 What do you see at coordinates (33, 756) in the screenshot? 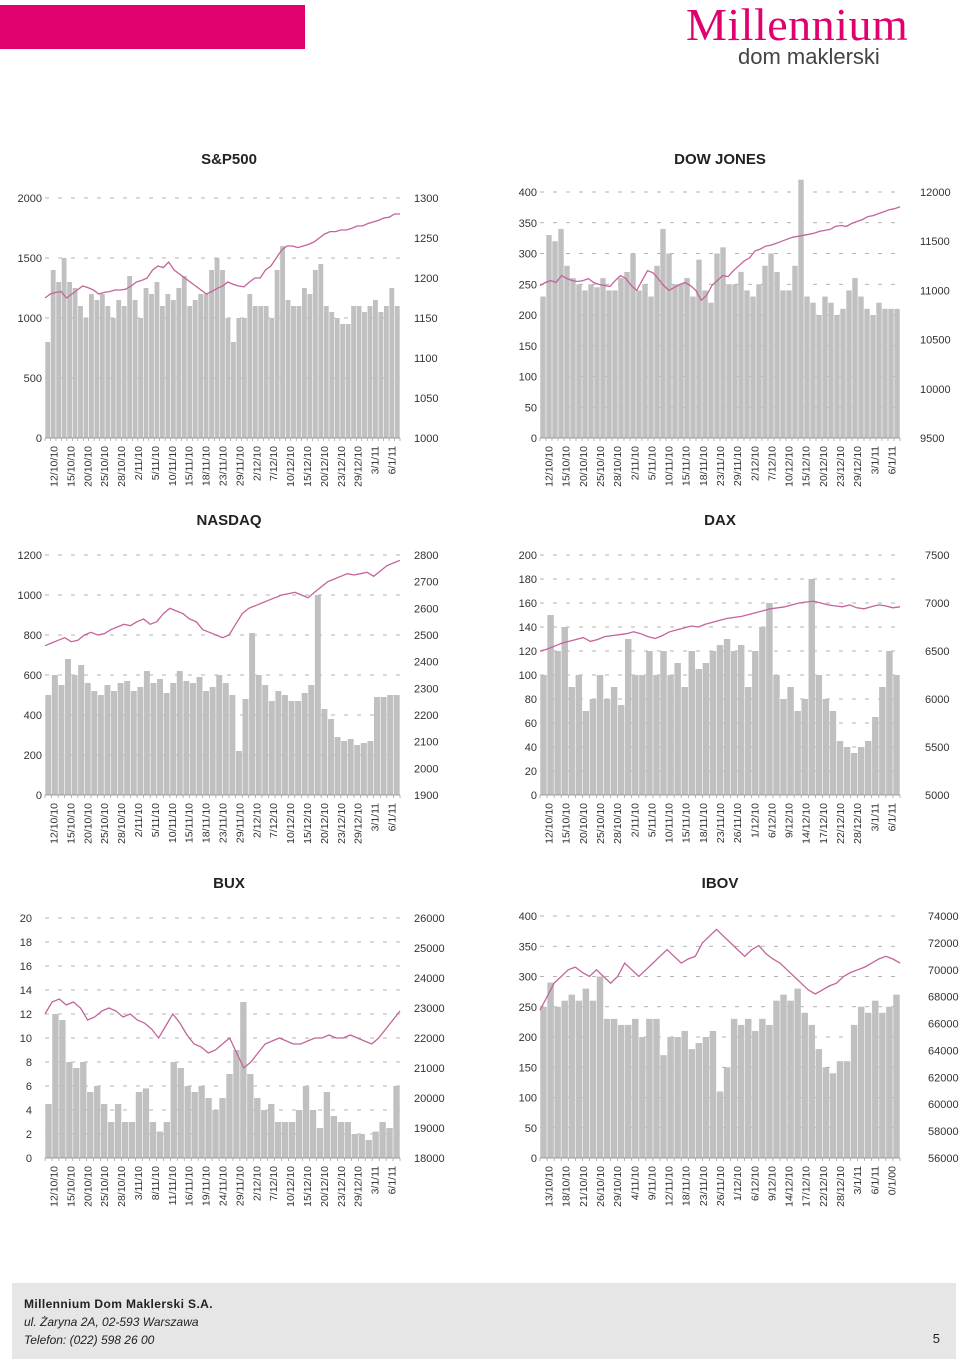
I see `left-tick-label: 200` at bounding box center [33, 756].